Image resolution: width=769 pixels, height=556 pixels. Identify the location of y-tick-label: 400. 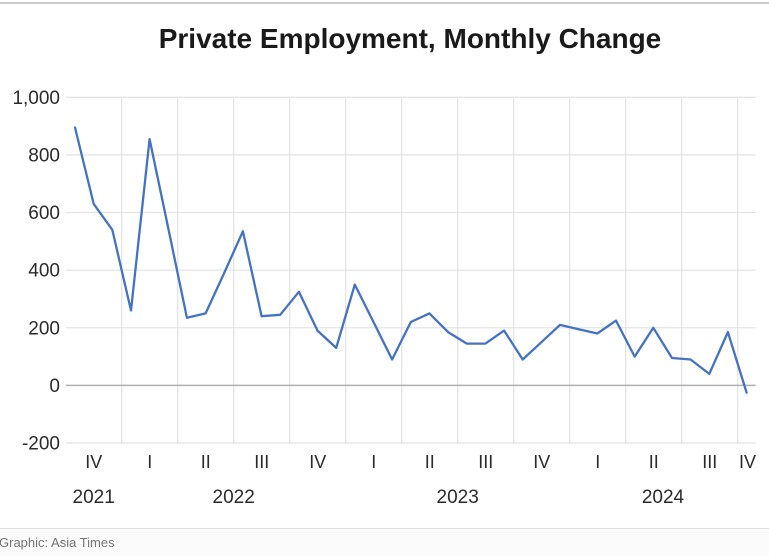
(44, 271).